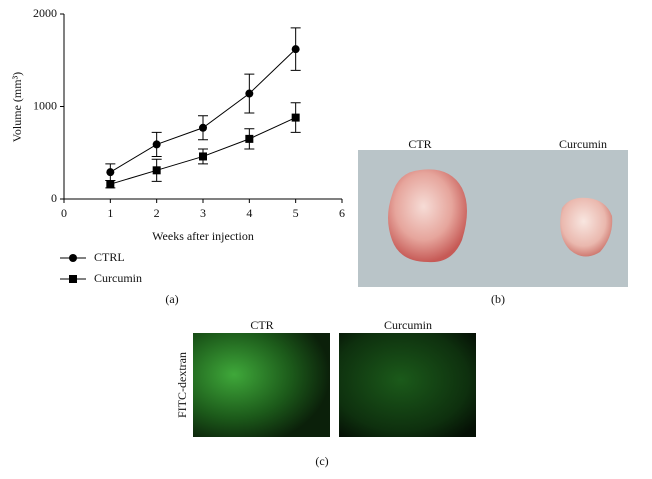  Describe the element at coordinates (64, 213) in the screenshot. I see `x-tick-label: 0` at that location.